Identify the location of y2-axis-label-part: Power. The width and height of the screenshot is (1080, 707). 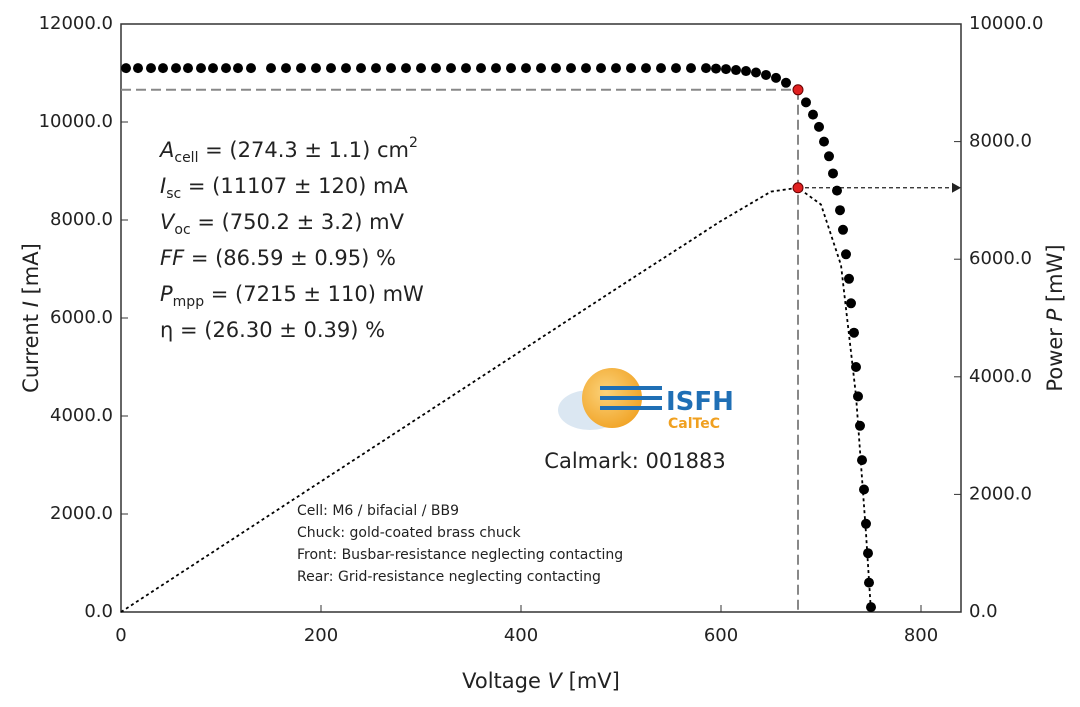
(1055, 356).